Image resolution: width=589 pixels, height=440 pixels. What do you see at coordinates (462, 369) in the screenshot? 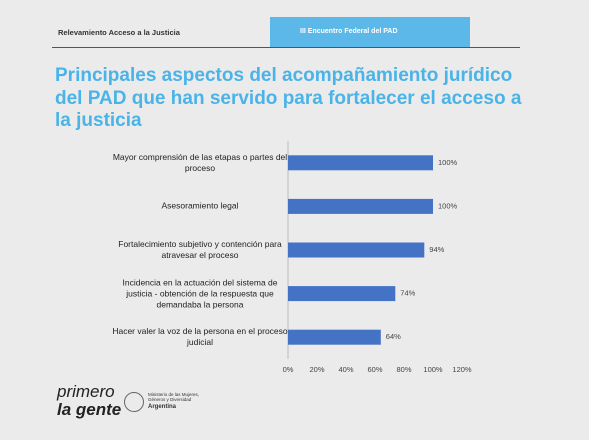
I see `x-tick-label: 120%` at bounding box center [462, 369].